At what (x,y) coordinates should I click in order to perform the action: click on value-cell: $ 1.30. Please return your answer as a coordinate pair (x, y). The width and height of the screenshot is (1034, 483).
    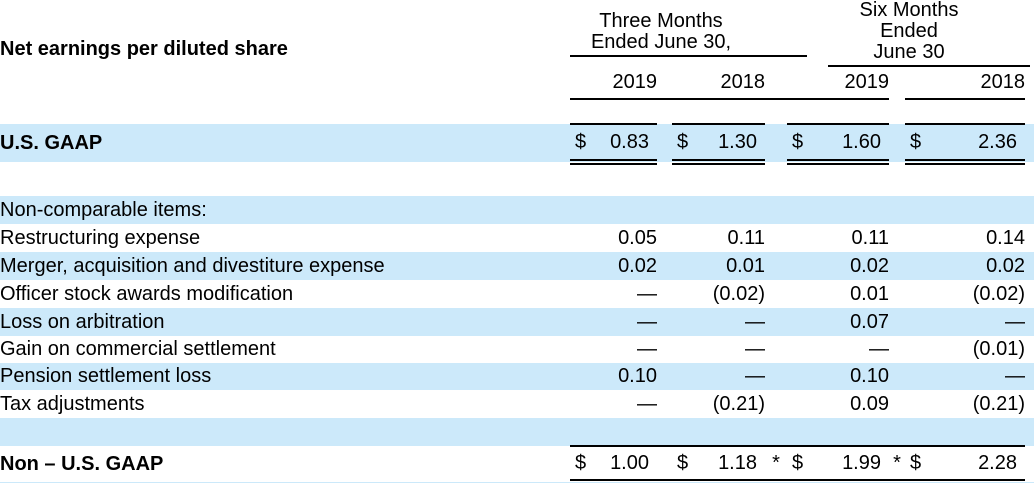
    Looking at the image, I should click on (718, 144).